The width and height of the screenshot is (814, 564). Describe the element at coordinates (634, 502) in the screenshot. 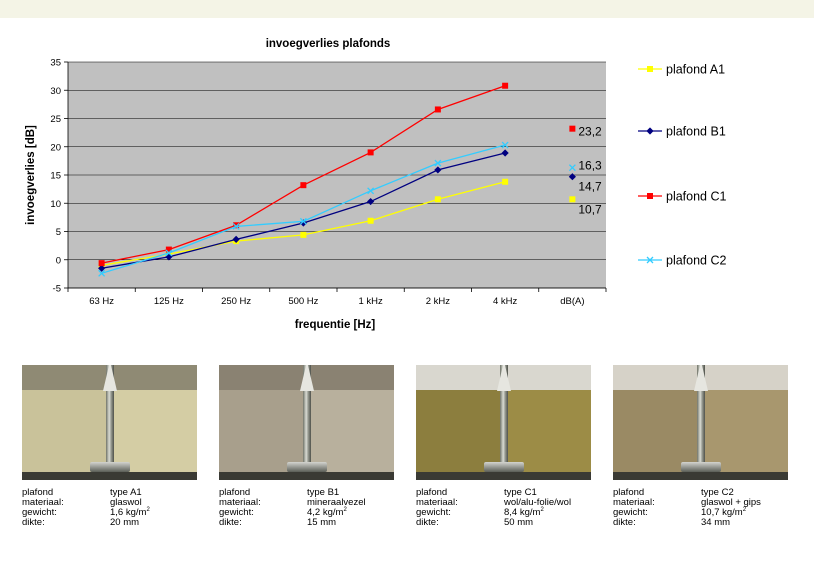

I see `spec-c2-label-materiaal: materiaal:` at that location.